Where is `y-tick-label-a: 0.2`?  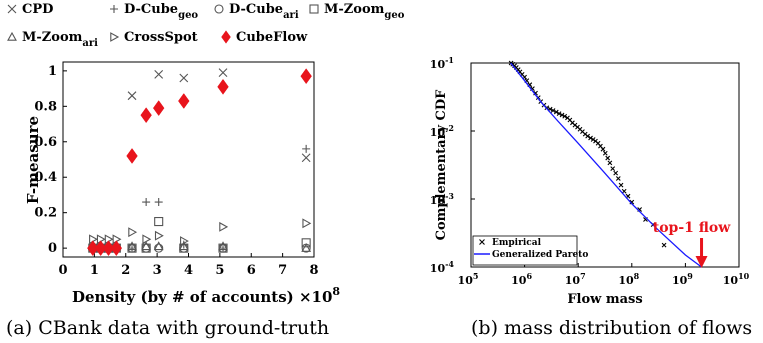
y-tick-label-a: 0.2 is located at coordinates (45, 213).